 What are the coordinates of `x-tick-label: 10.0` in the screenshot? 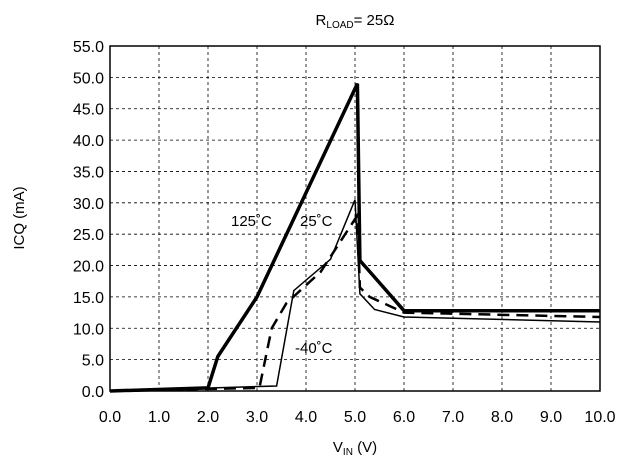 It's located at (599, 417).